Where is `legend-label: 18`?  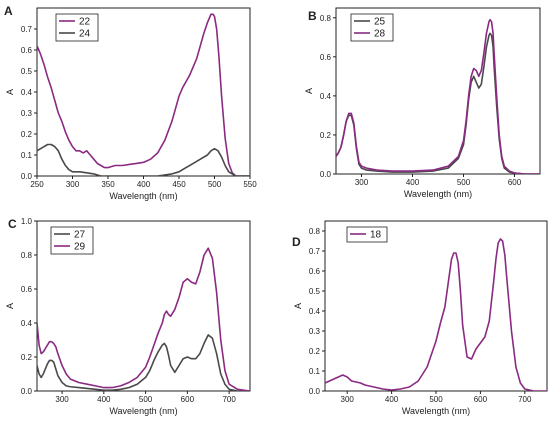 legend-label: 18 is located at coordinates (376, 235).